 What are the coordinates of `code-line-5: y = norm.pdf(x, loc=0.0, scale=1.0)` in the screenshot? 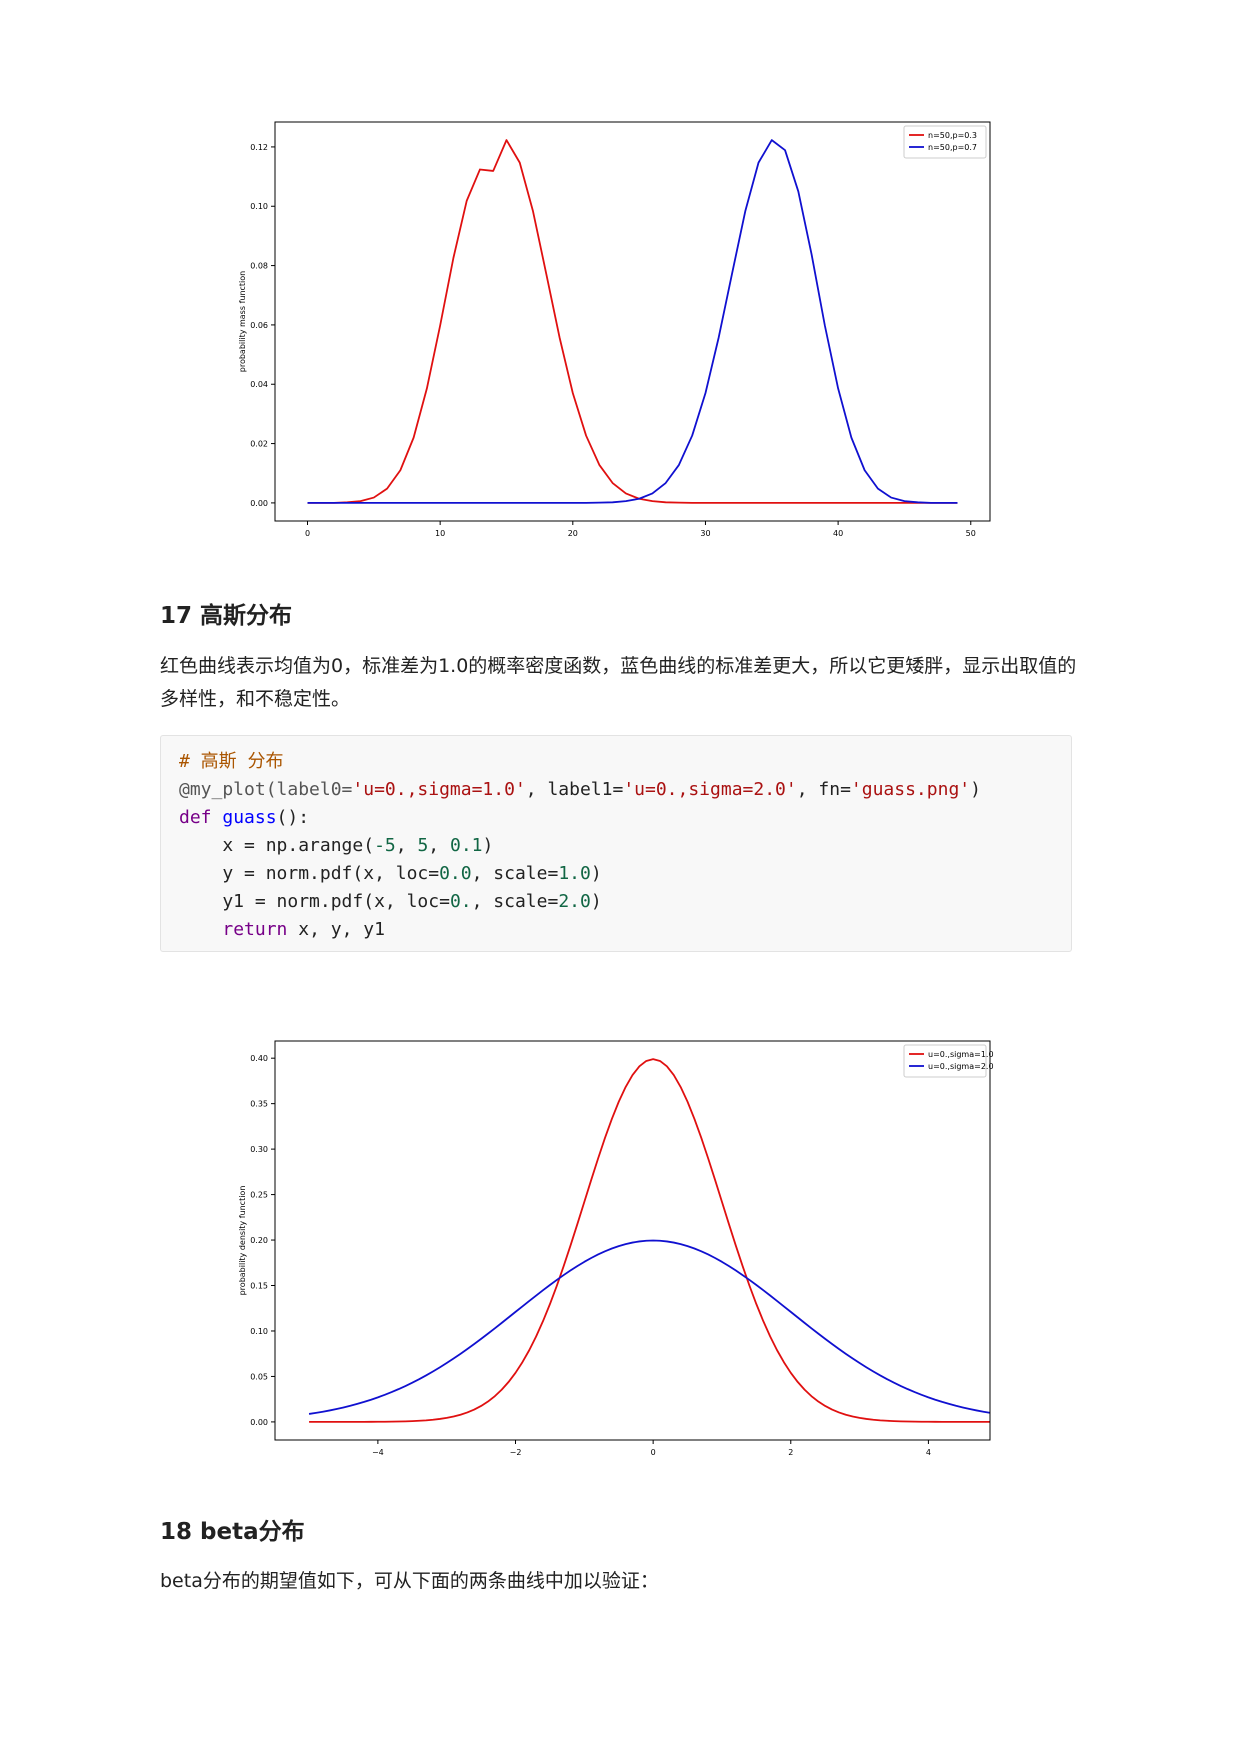 It's located at (616, 874).